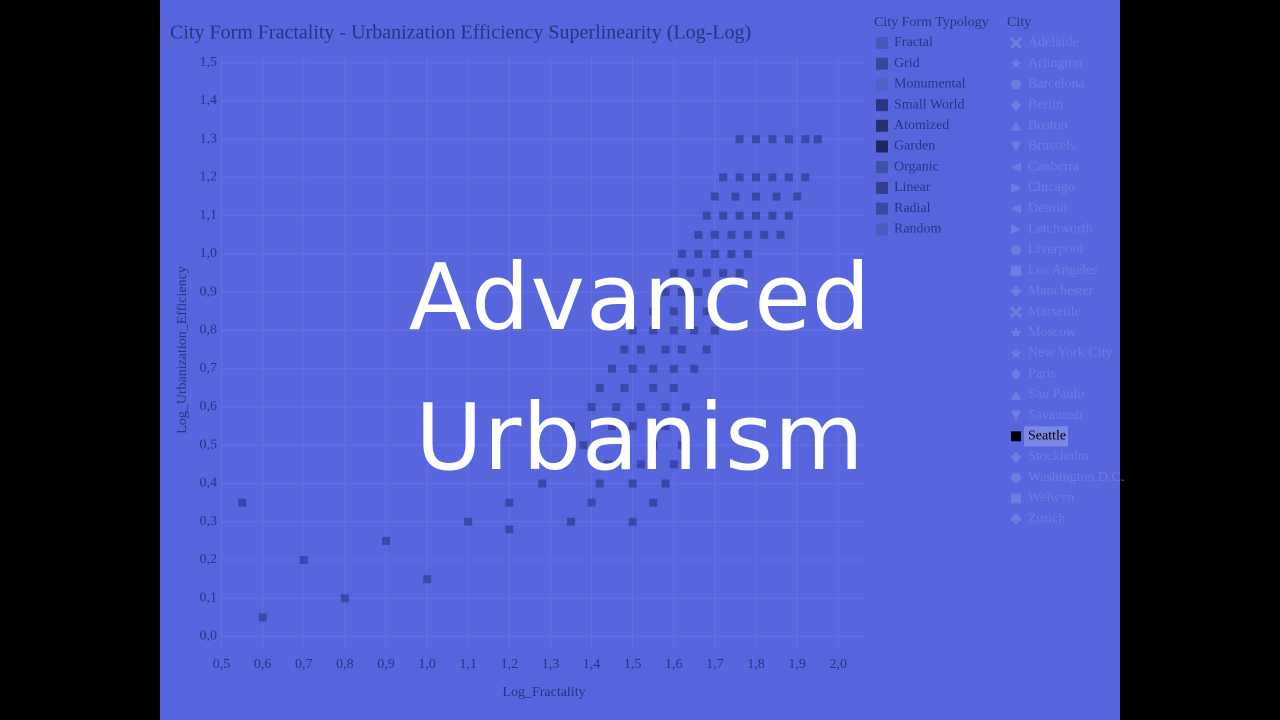 This screenshot has height=720, width=1280. Describe the element at coordinates (1048, 208) in the screenshot. I see `legend-label: Detroit` at that location.